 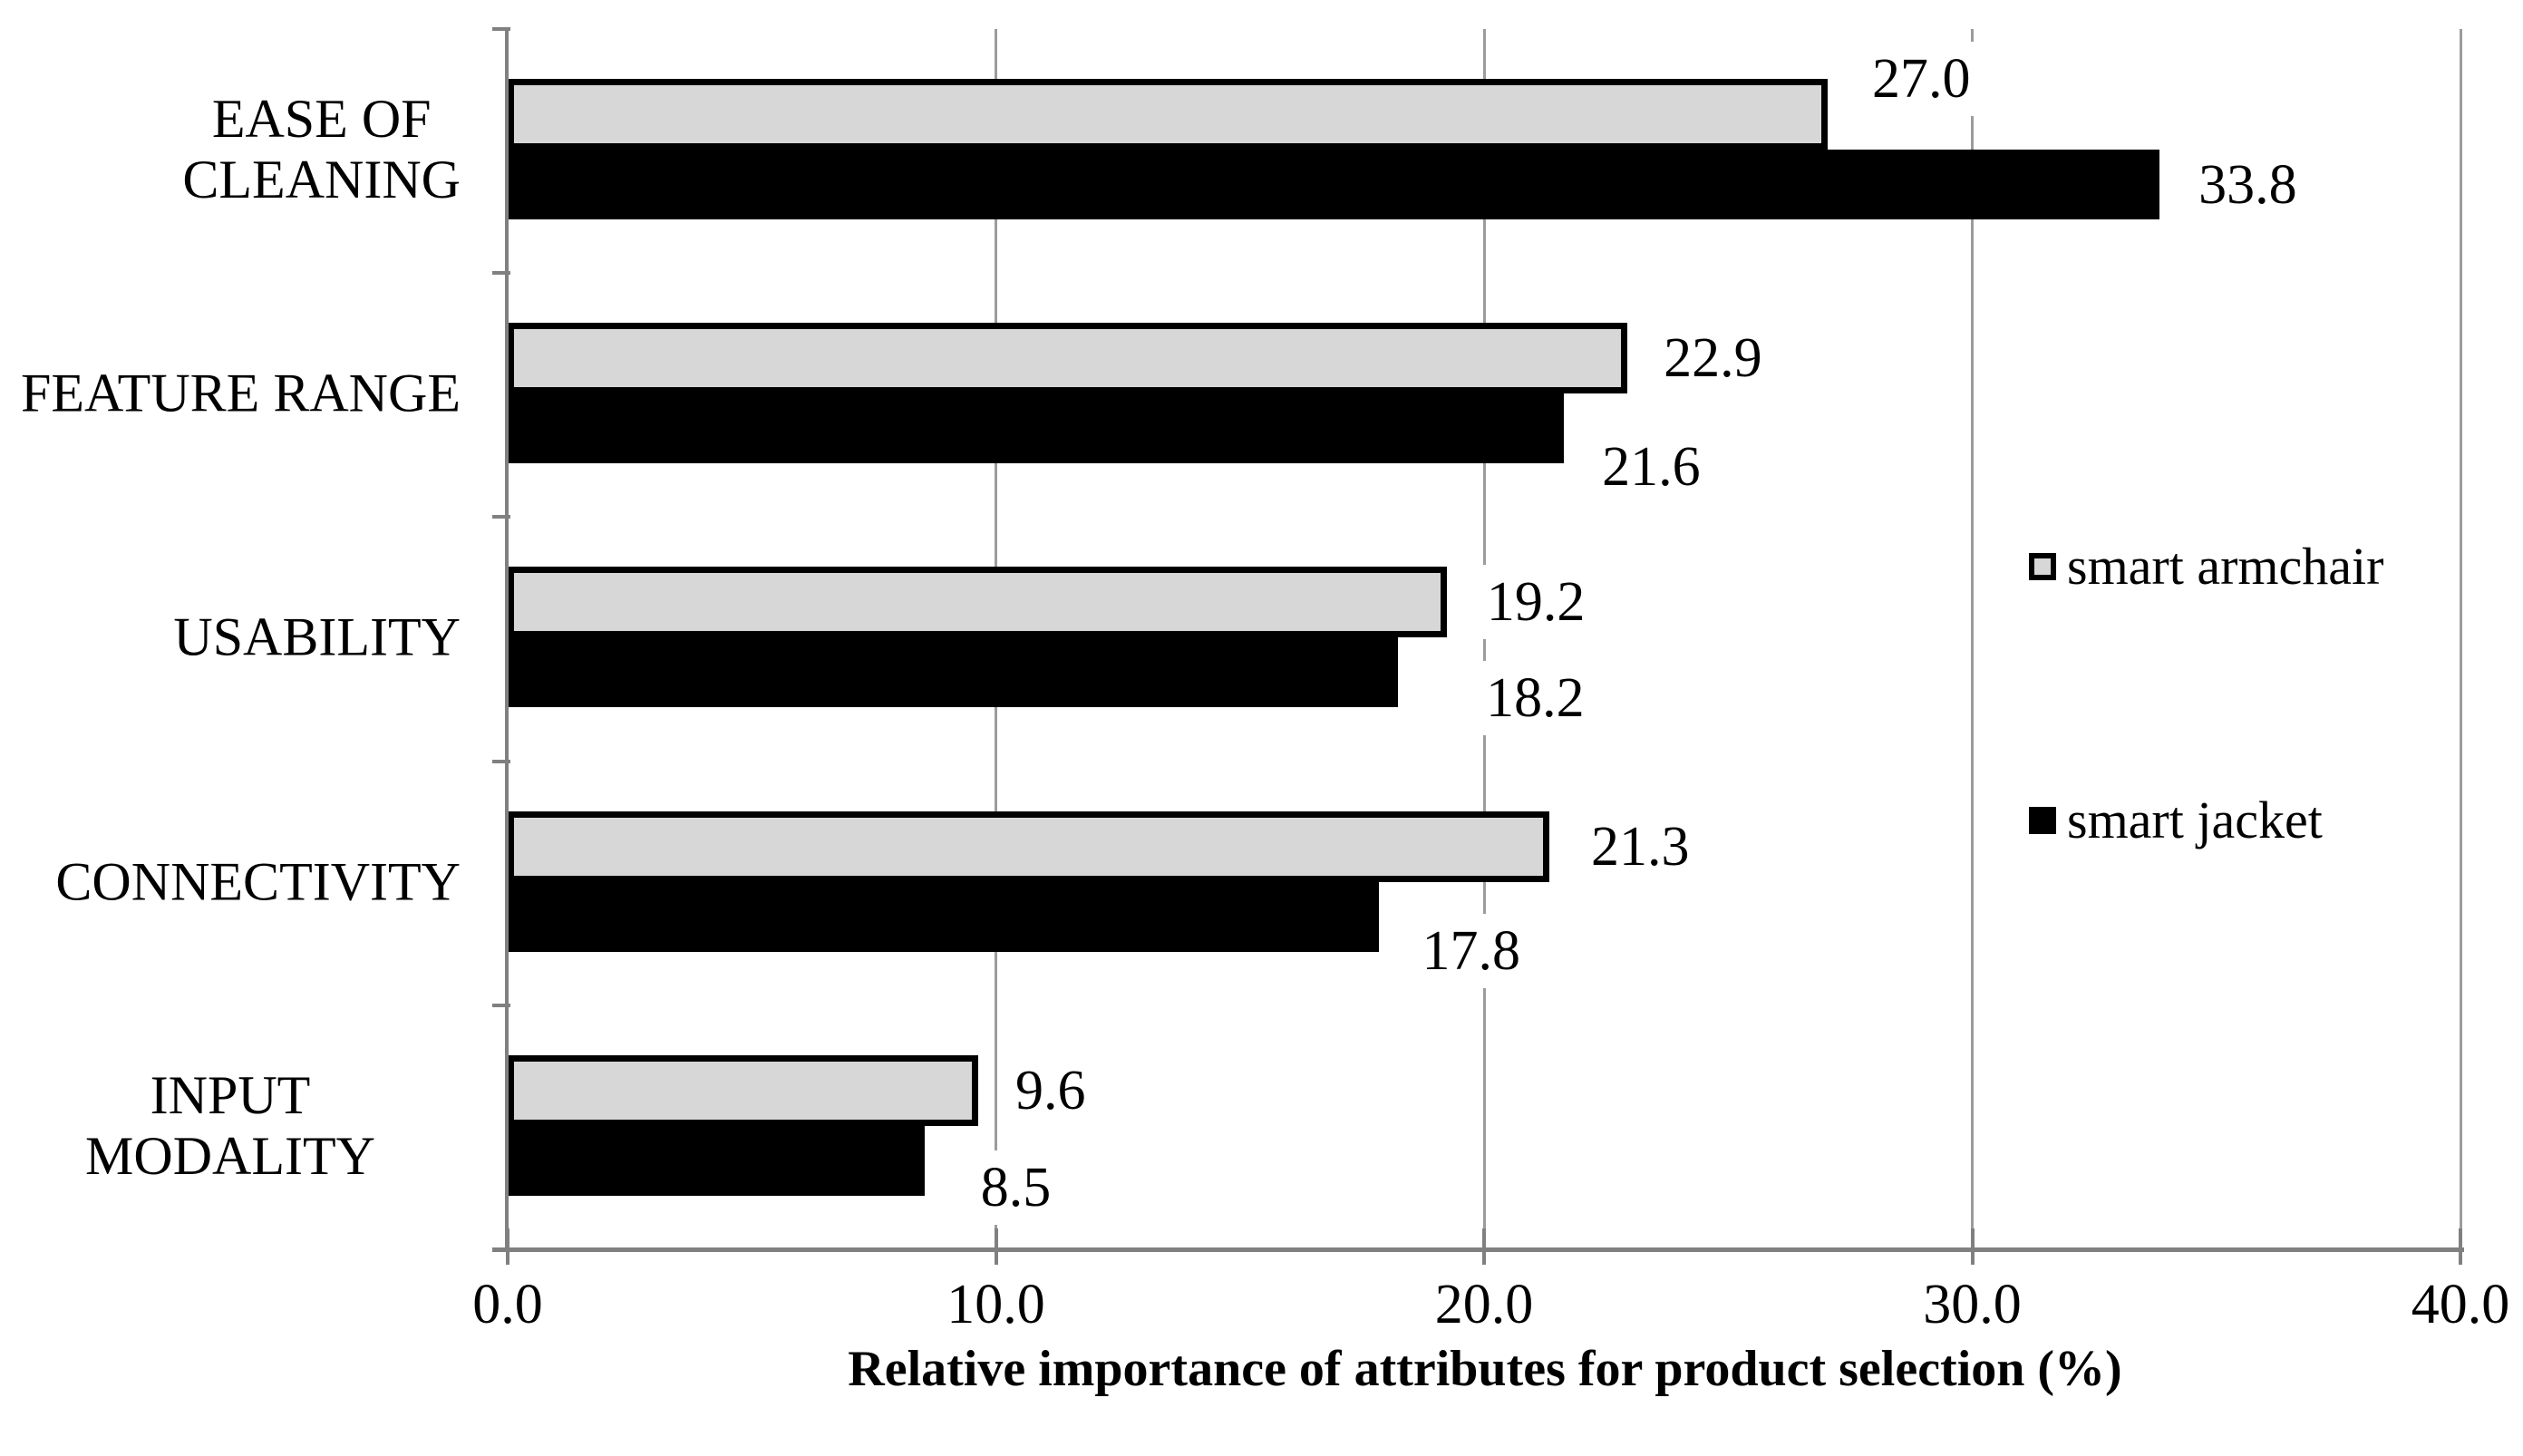 I want to click on value-label: 8.5, so click(x=1016, y=1187).